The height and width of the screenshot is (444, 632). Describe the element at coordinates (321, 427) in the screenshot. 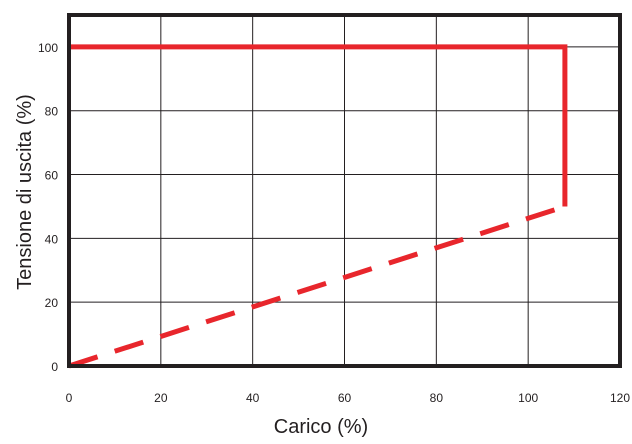

I see `x-axis-title: Carico (%)` at that location.